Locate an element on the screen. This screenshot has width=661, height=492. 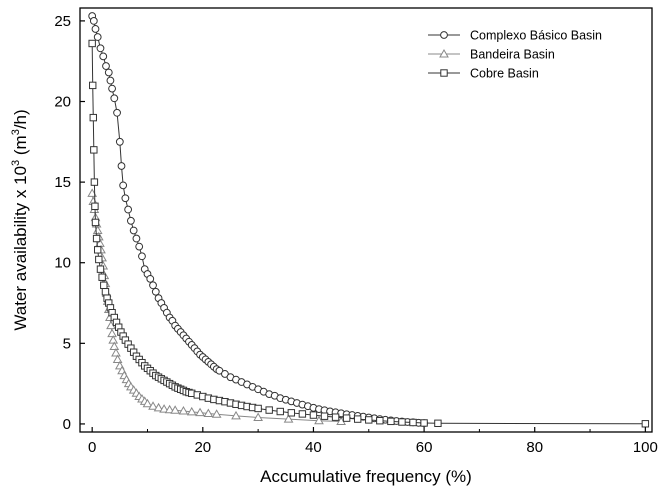
y-axis-title-mid: (m is located at coordinates (20, 147).